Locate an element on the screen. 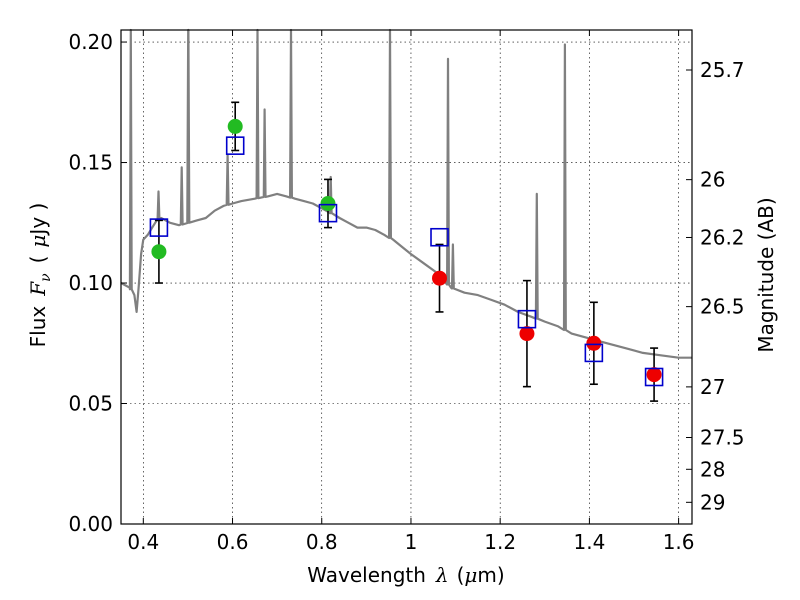 The image size is (800, 600). y2-tick-label: 27 is located at coordinates (712, 387).